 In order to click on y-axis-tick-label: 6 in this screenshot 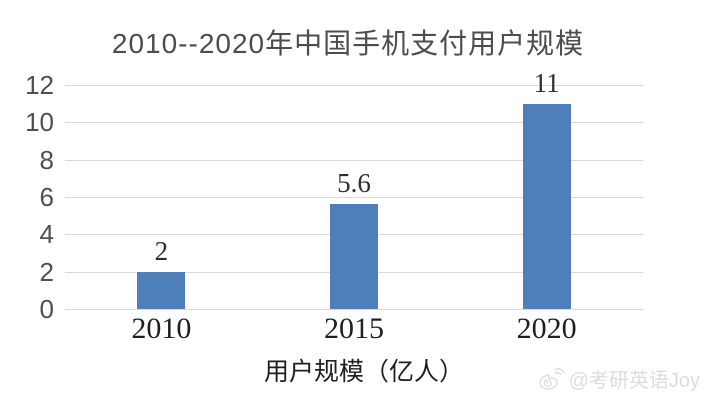, I will do `click(46, 197)`.